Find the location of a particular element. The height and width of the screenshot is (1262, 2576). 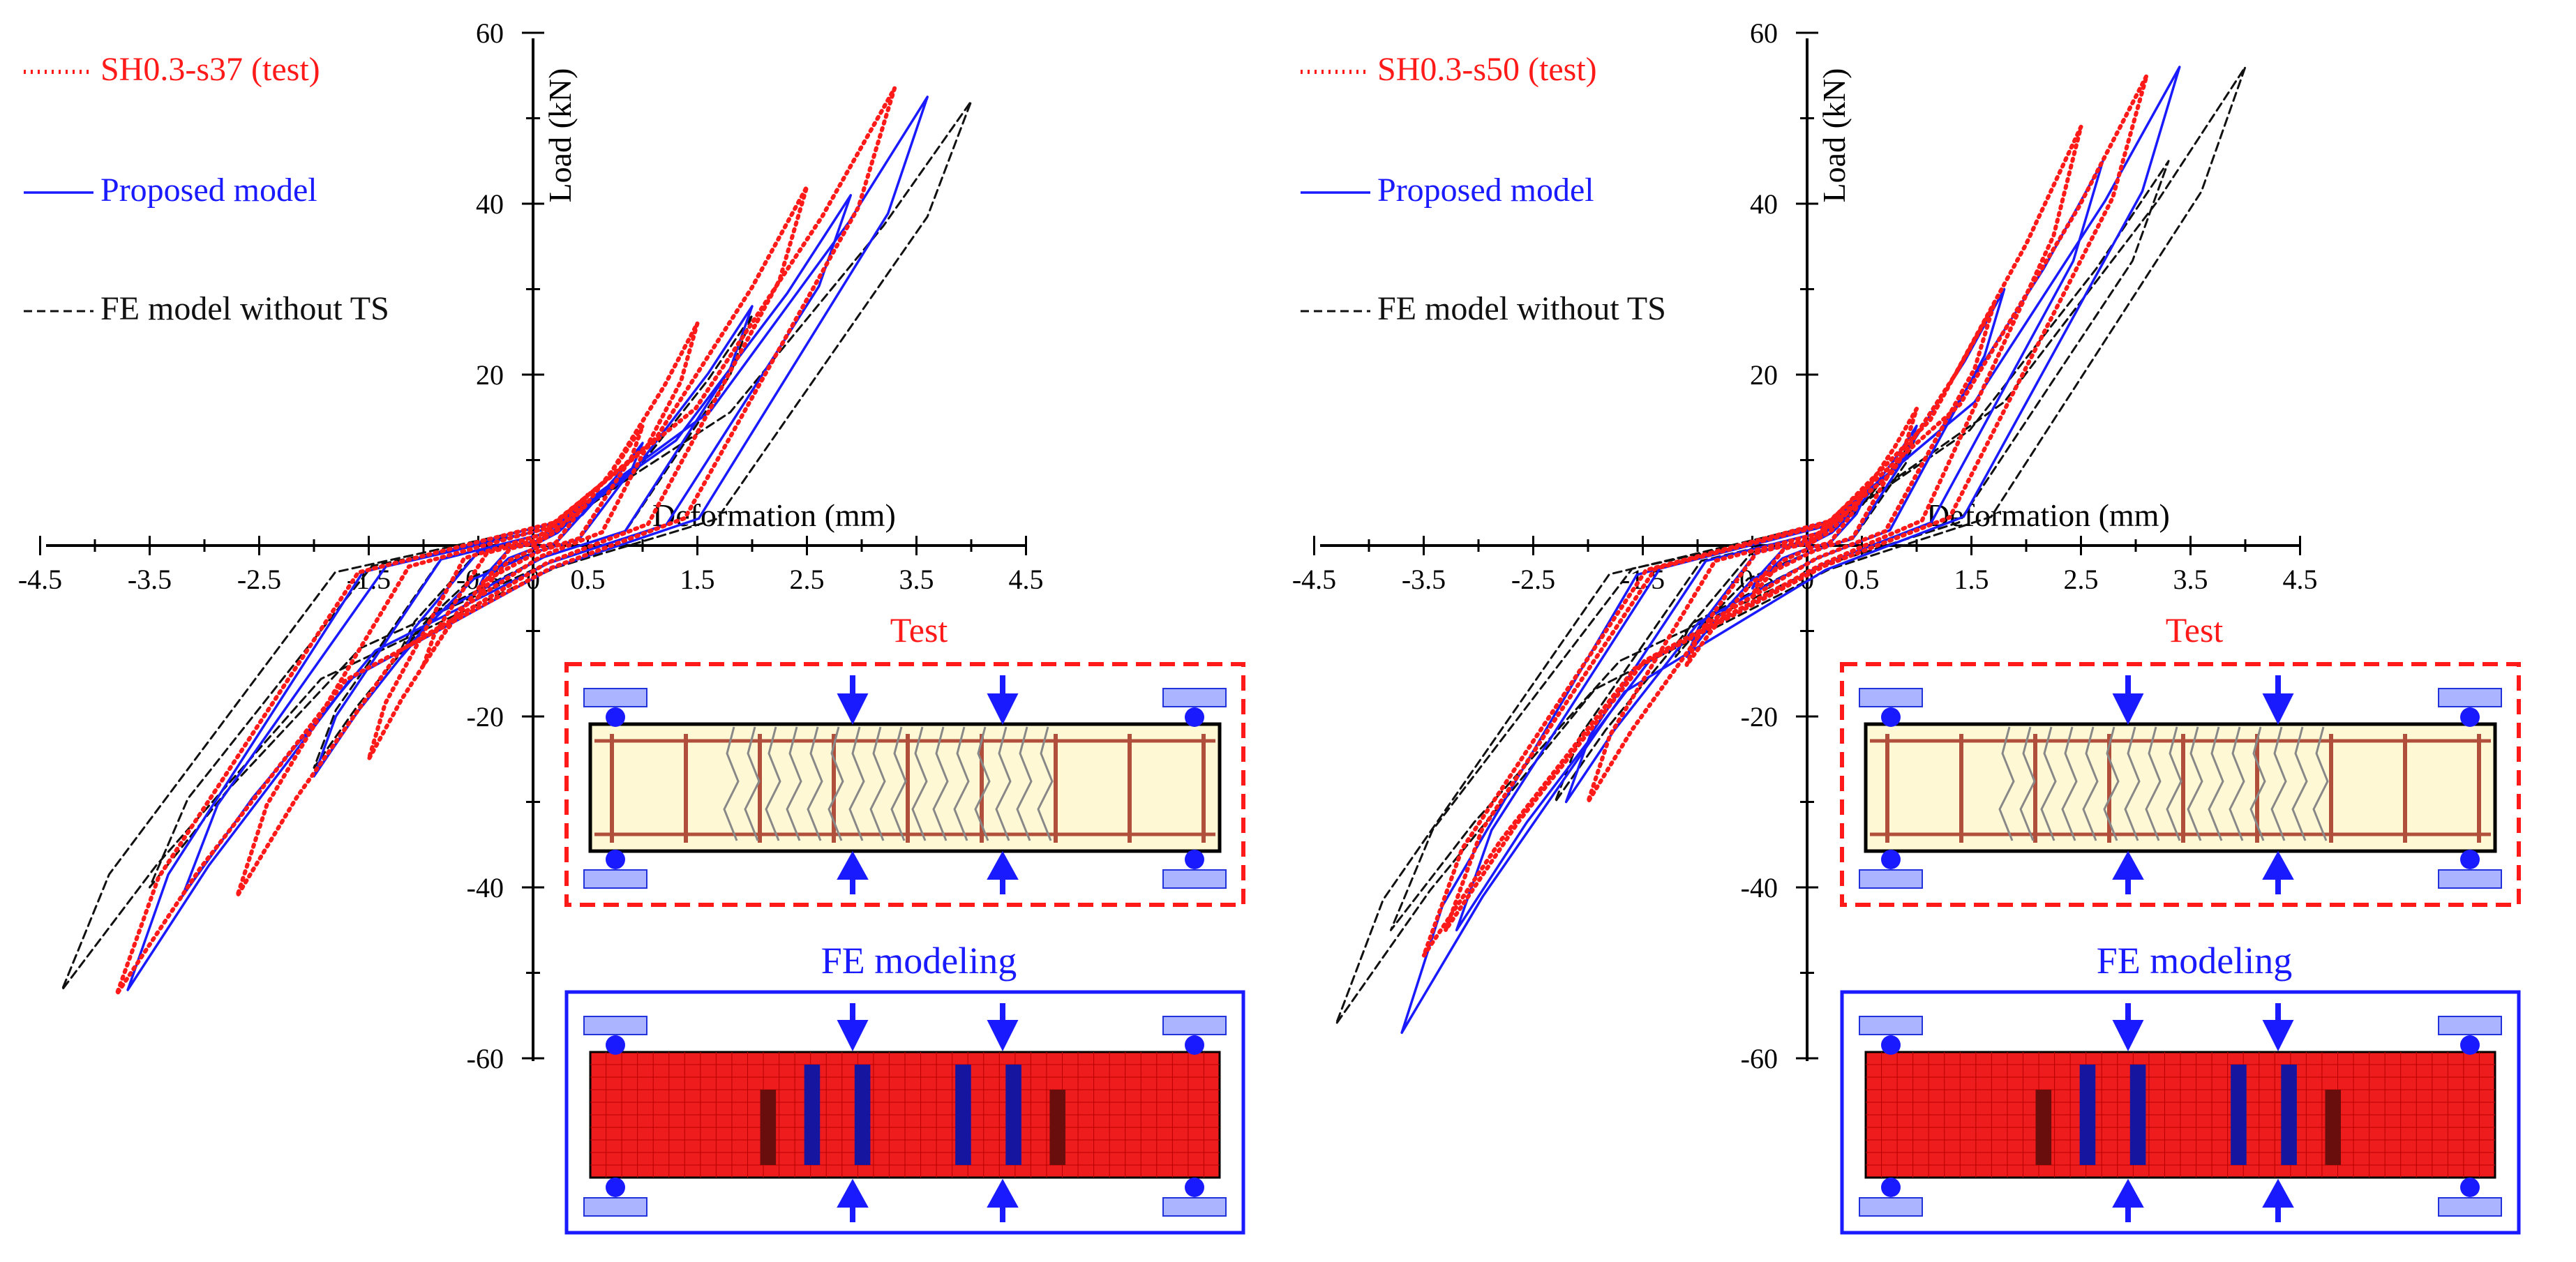

x-axis-label: Deformation (mm) is located at coordinates (2048, 515).